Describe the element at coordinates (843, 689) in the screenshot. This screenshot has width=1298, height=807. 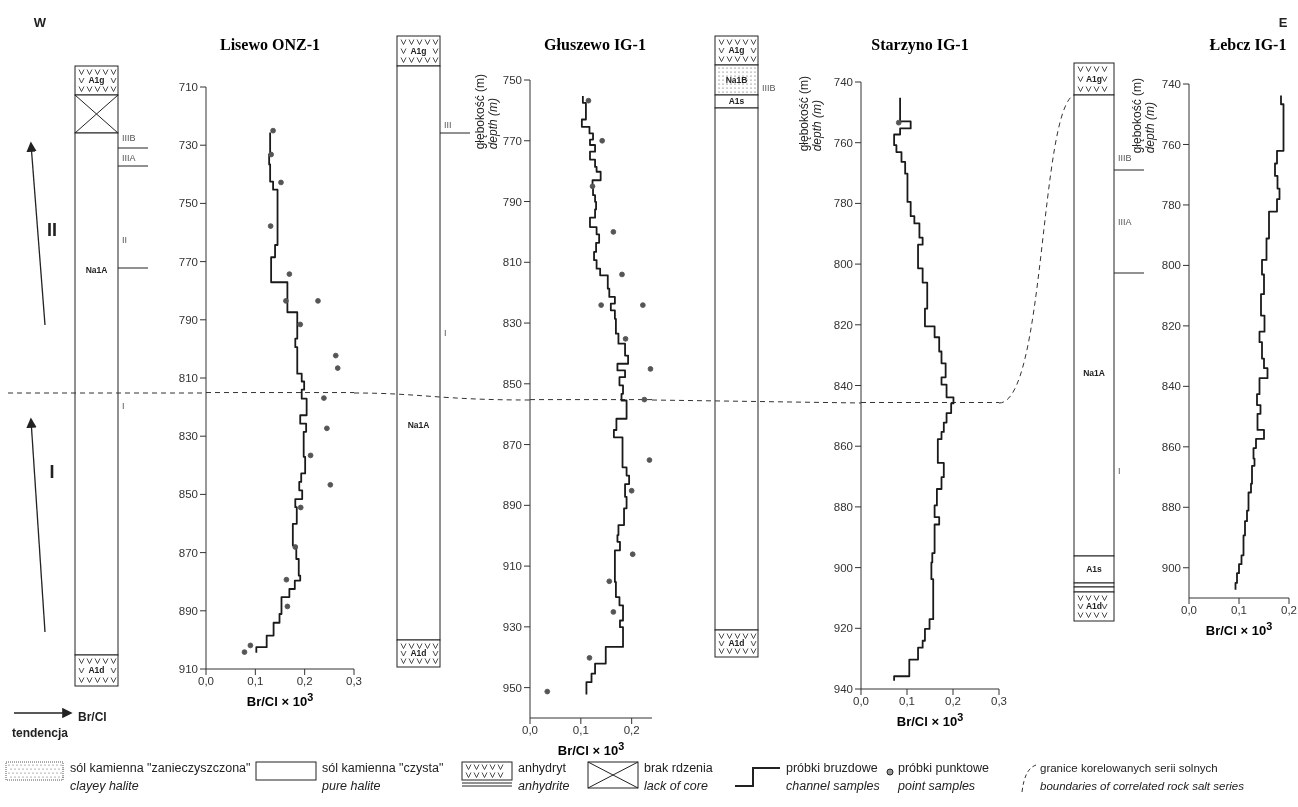
I see `y-tick-label: 940` at that location.